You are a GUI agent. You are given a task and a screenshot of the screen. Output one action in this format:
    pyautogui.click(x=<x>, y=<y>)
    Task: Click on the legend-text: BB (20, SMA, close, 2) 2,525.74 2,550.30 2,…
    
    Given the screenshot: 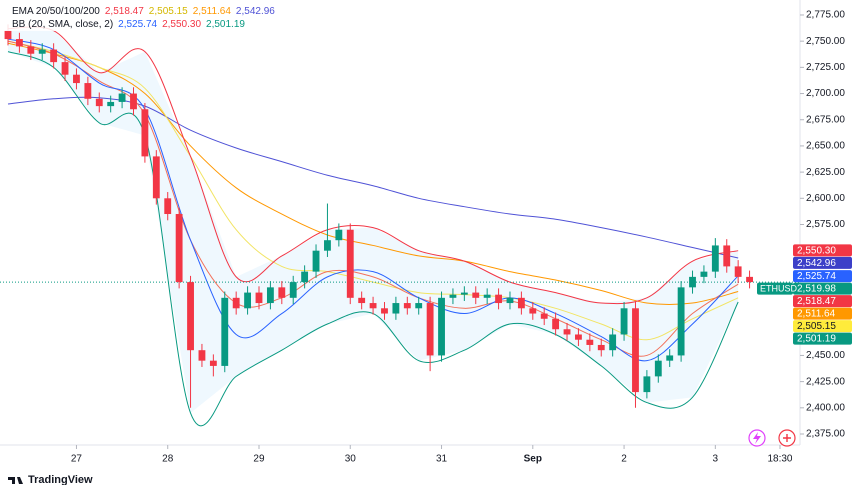 What is the action you would take?
    pyautogui.click(x=128, y=24)
    